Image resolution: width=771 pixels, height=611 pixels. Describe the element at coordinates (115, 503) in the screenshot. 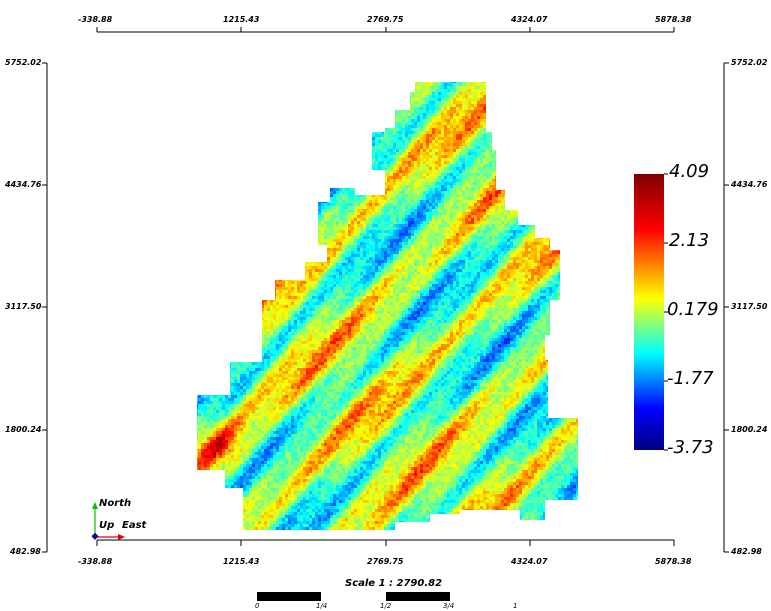

I see `compass-north-label: North` at that location.